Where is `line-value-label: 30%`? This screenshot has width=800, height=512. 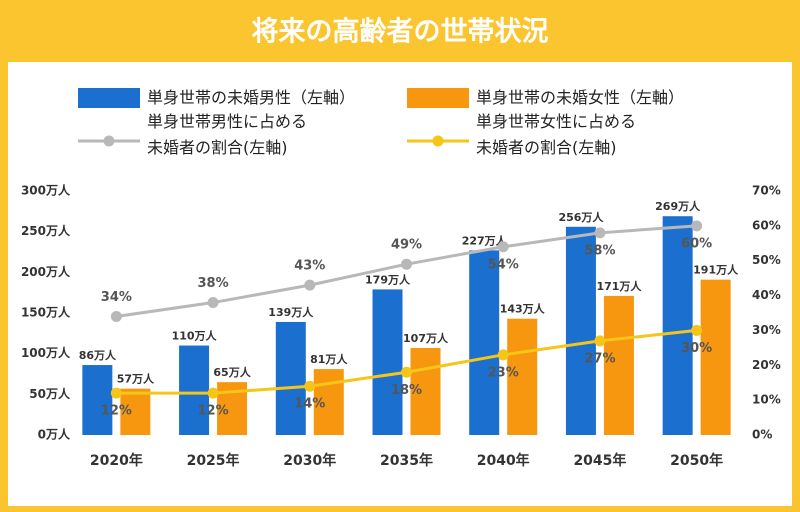 line-value-label: 30% is located at coordinates (696, 348).